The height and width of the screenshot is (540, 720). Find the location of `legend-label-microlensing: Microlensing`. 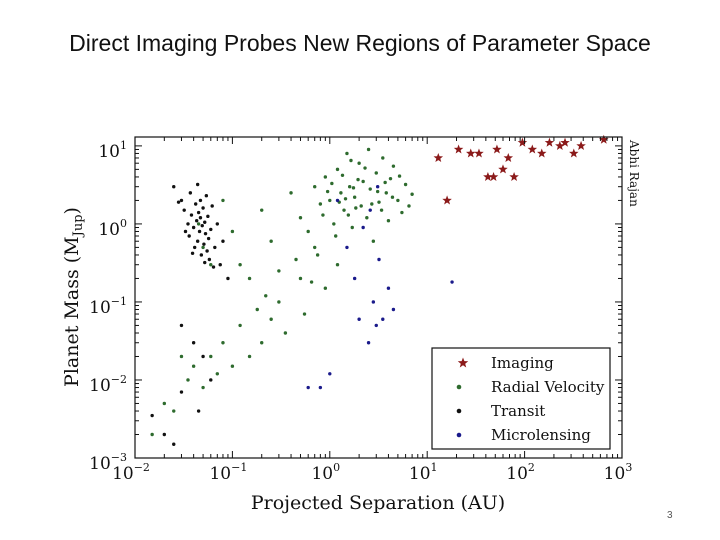

legend-label-microlensing: Microlensing is located at coordinates (541, 435).